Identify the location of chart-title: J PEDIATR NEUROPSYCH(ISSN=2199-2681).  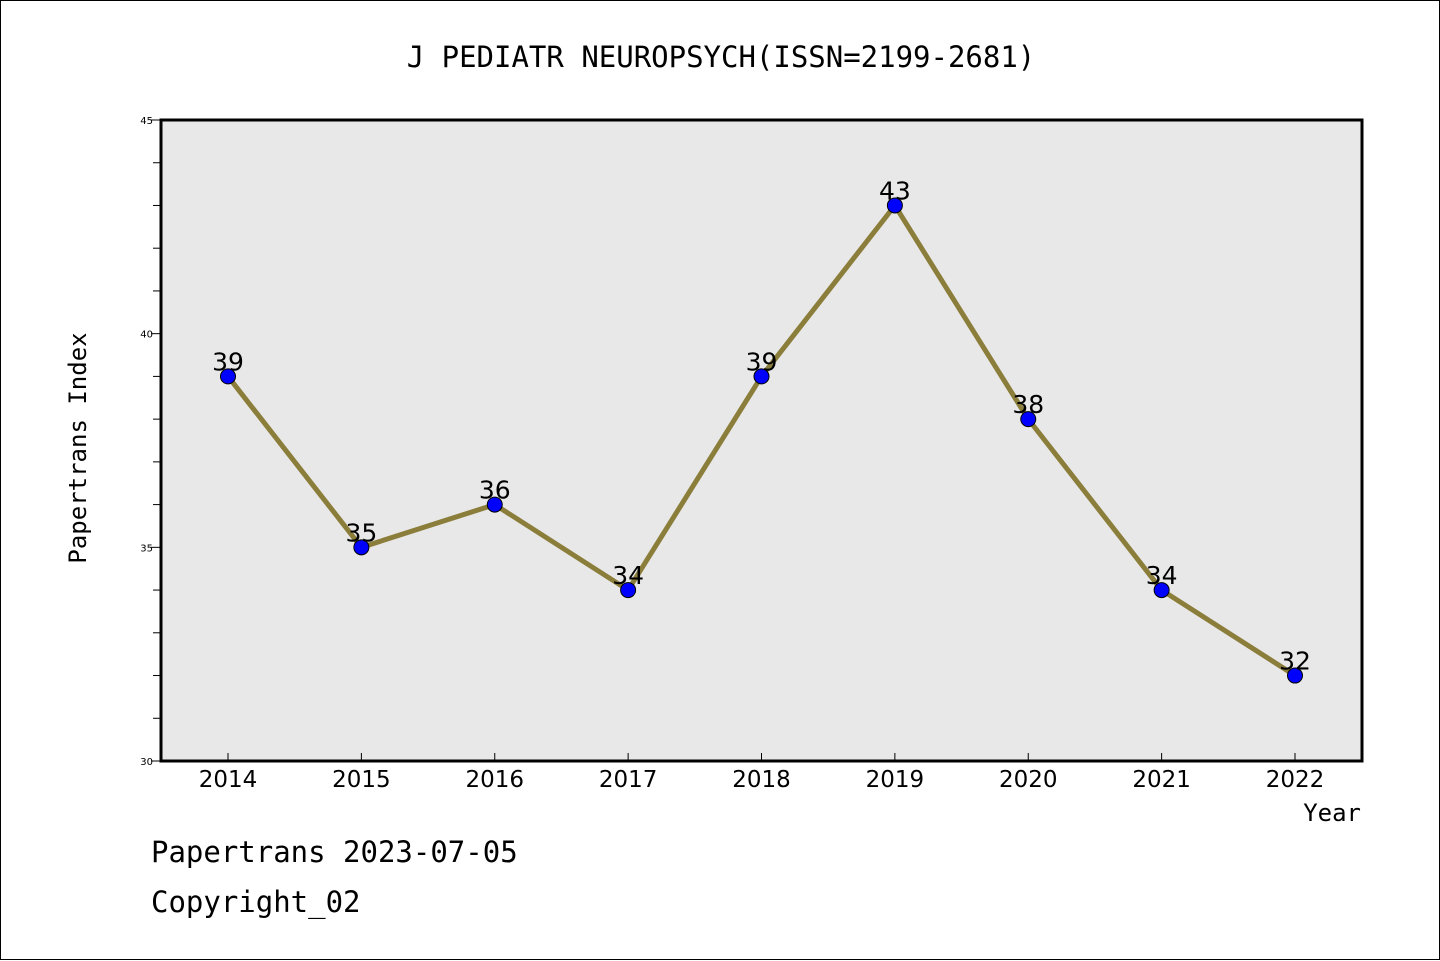
(721, 57).